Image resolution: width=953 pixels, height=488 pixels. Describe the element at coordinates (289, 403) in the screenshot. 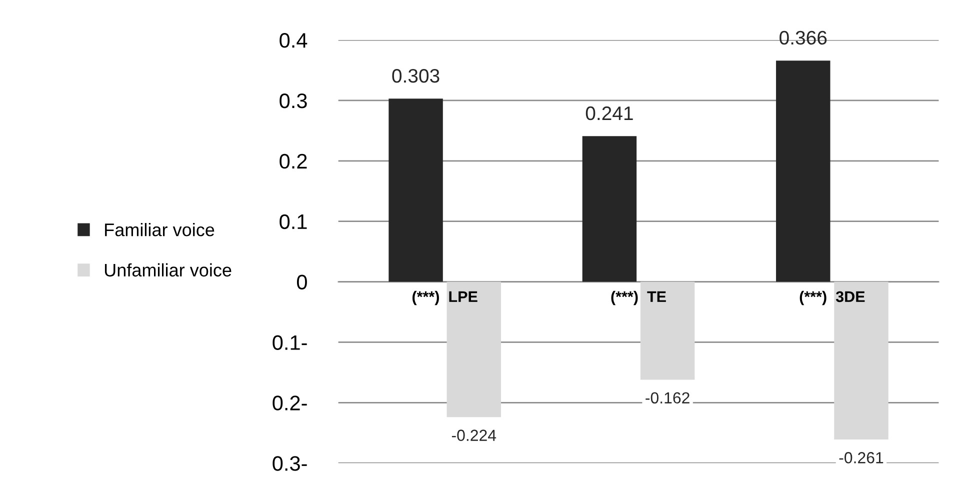

I see `y-tick-label: 0.2-` at that location.